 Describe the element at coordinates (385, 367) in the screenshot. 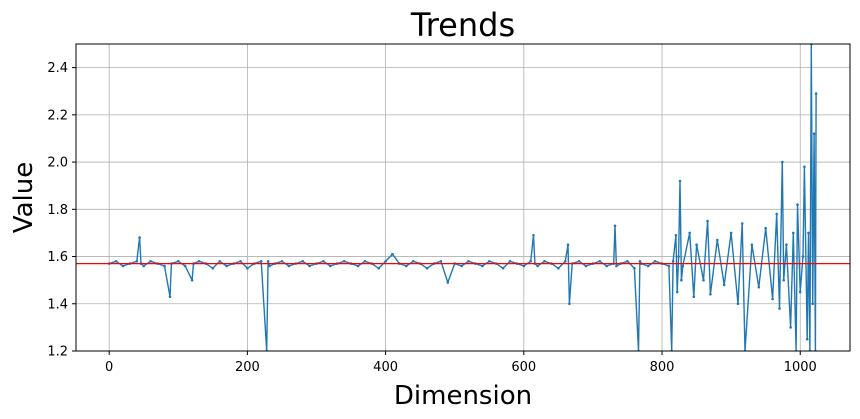

I see `x-tick-label: 400` at that location.